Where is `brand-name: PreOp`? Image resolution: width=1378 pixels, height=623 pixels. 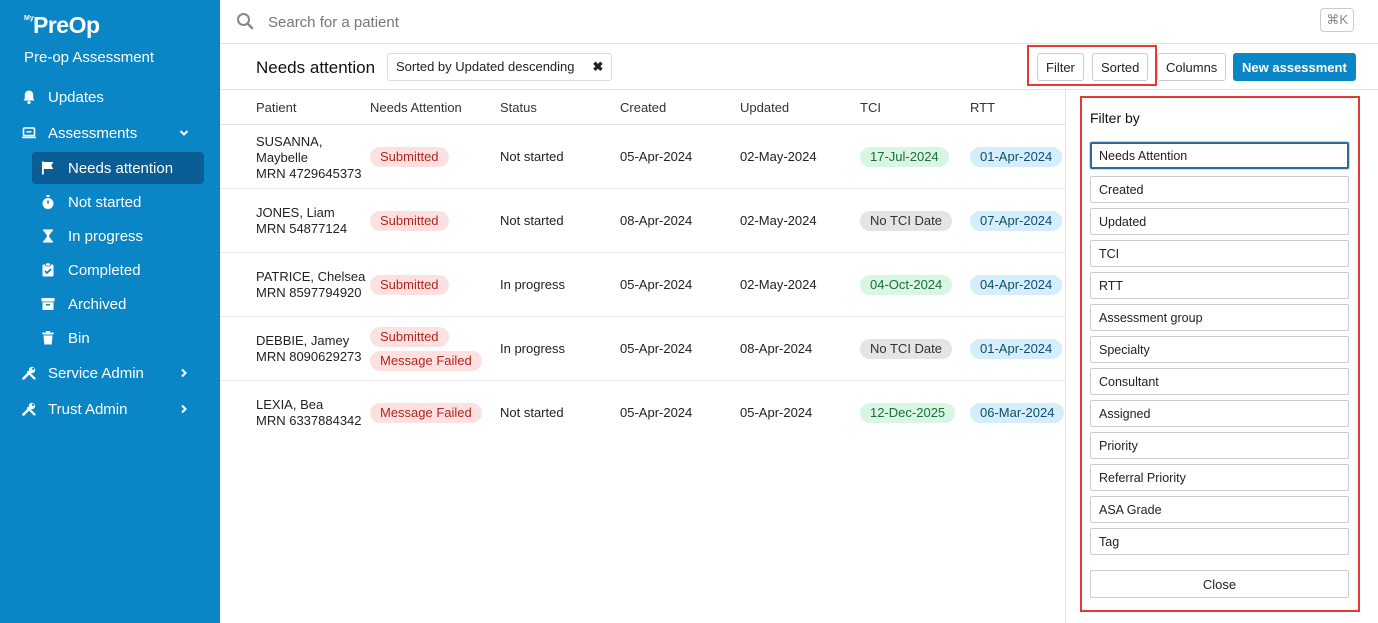
brand-name: PreOp is located at coordinates (66, 25).